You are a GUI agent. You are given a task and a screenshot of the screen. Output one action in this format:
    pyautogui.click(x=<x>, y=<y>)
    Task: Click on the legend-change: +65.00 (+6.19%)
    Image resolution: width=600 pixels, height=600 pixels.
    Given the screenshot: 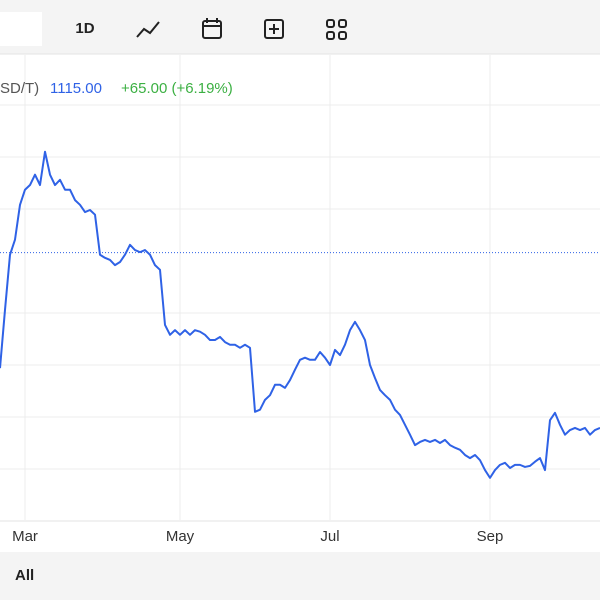 What is the action you would take?
    pyautogui.click(x=177, y=88)
    